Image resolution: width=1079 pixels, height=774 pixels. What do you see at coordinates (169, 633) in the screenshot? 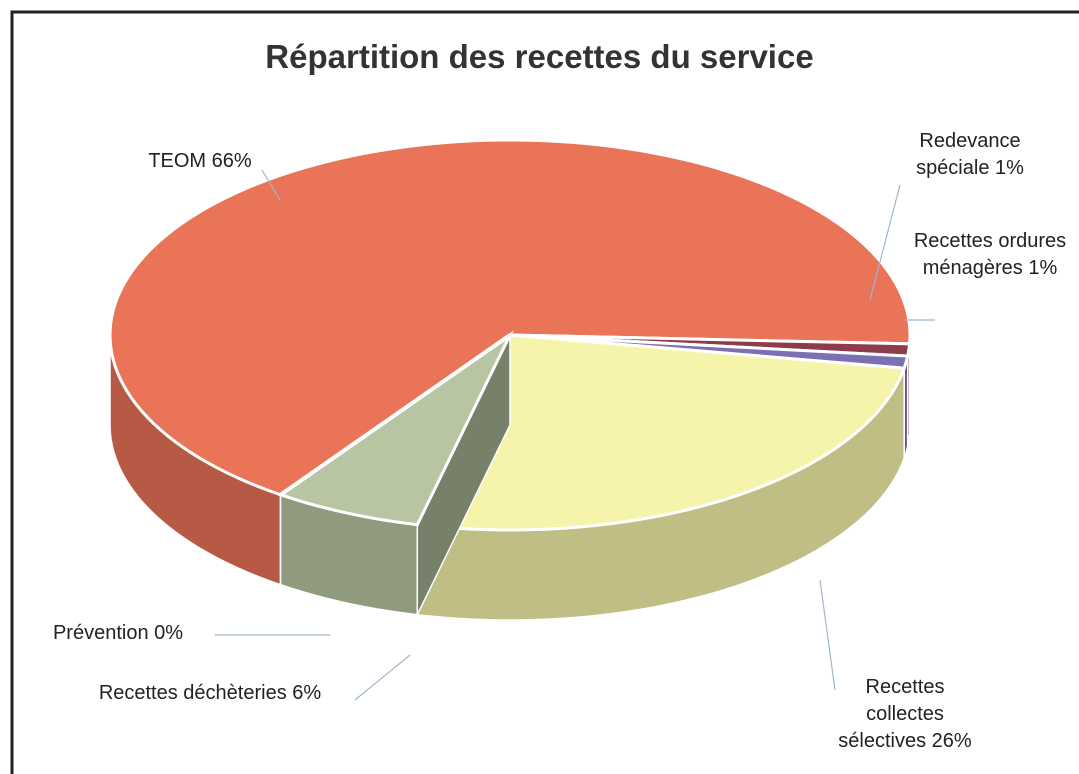
I see `data-label-value: 0%` at bounding box center [169, 633].